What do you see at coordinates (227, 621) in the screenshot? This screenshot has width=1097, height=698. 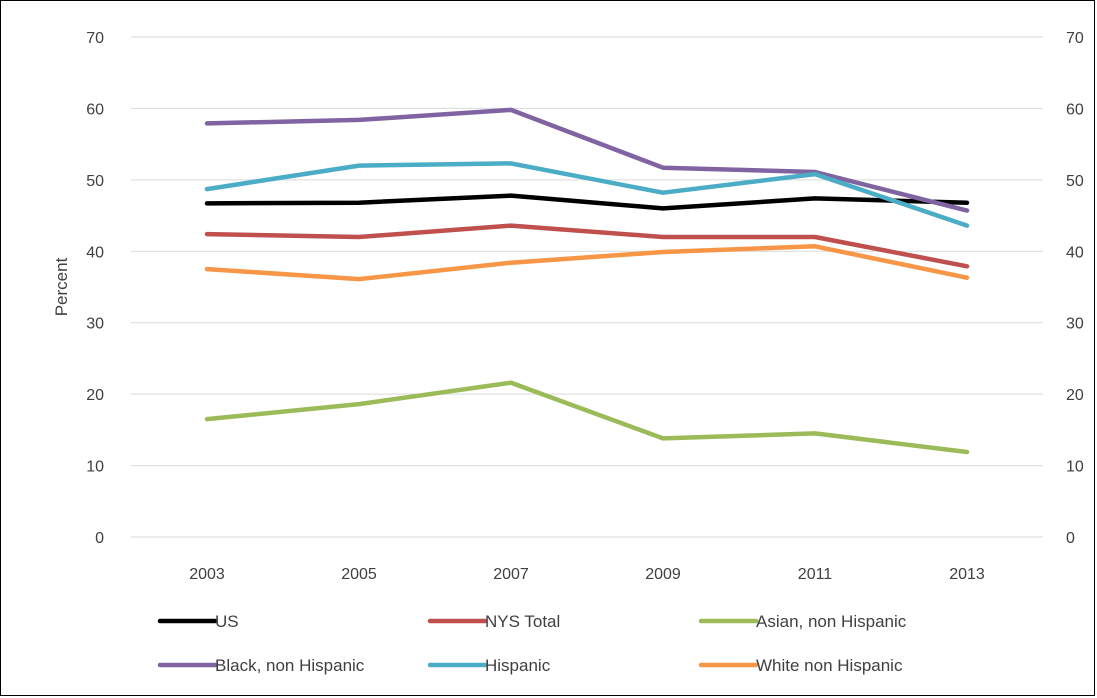 I see `legend-label: US` at bounding box center [227, 621].